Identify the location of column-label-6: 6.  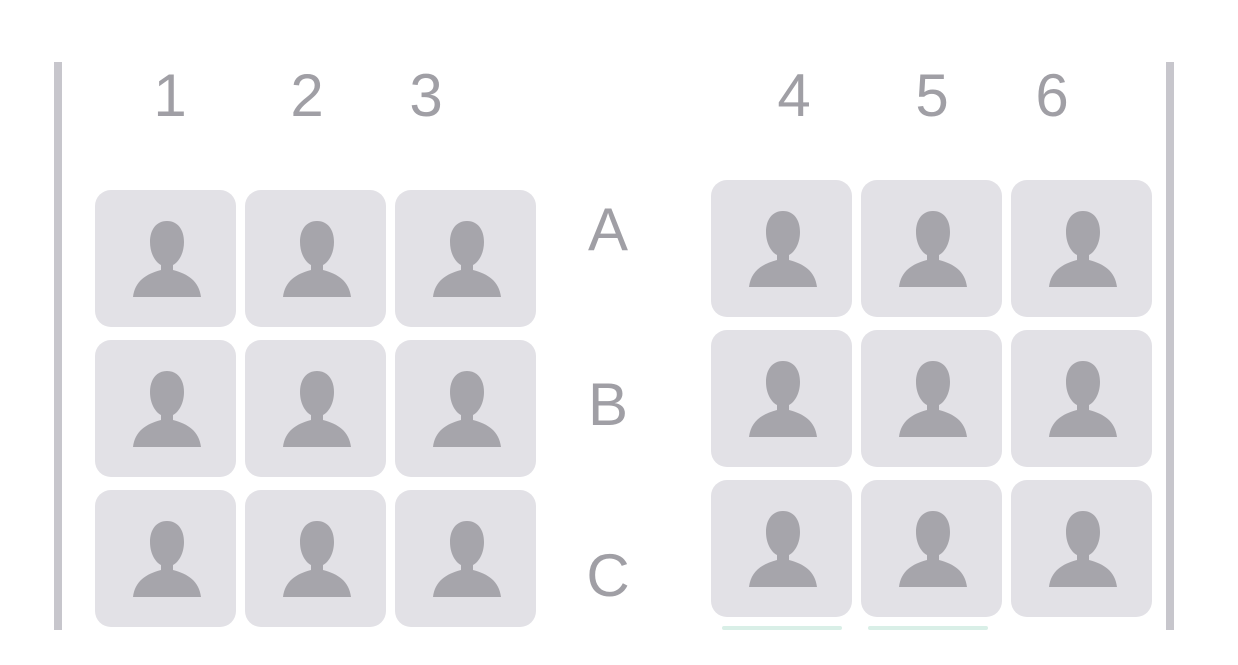
(1052, 95).